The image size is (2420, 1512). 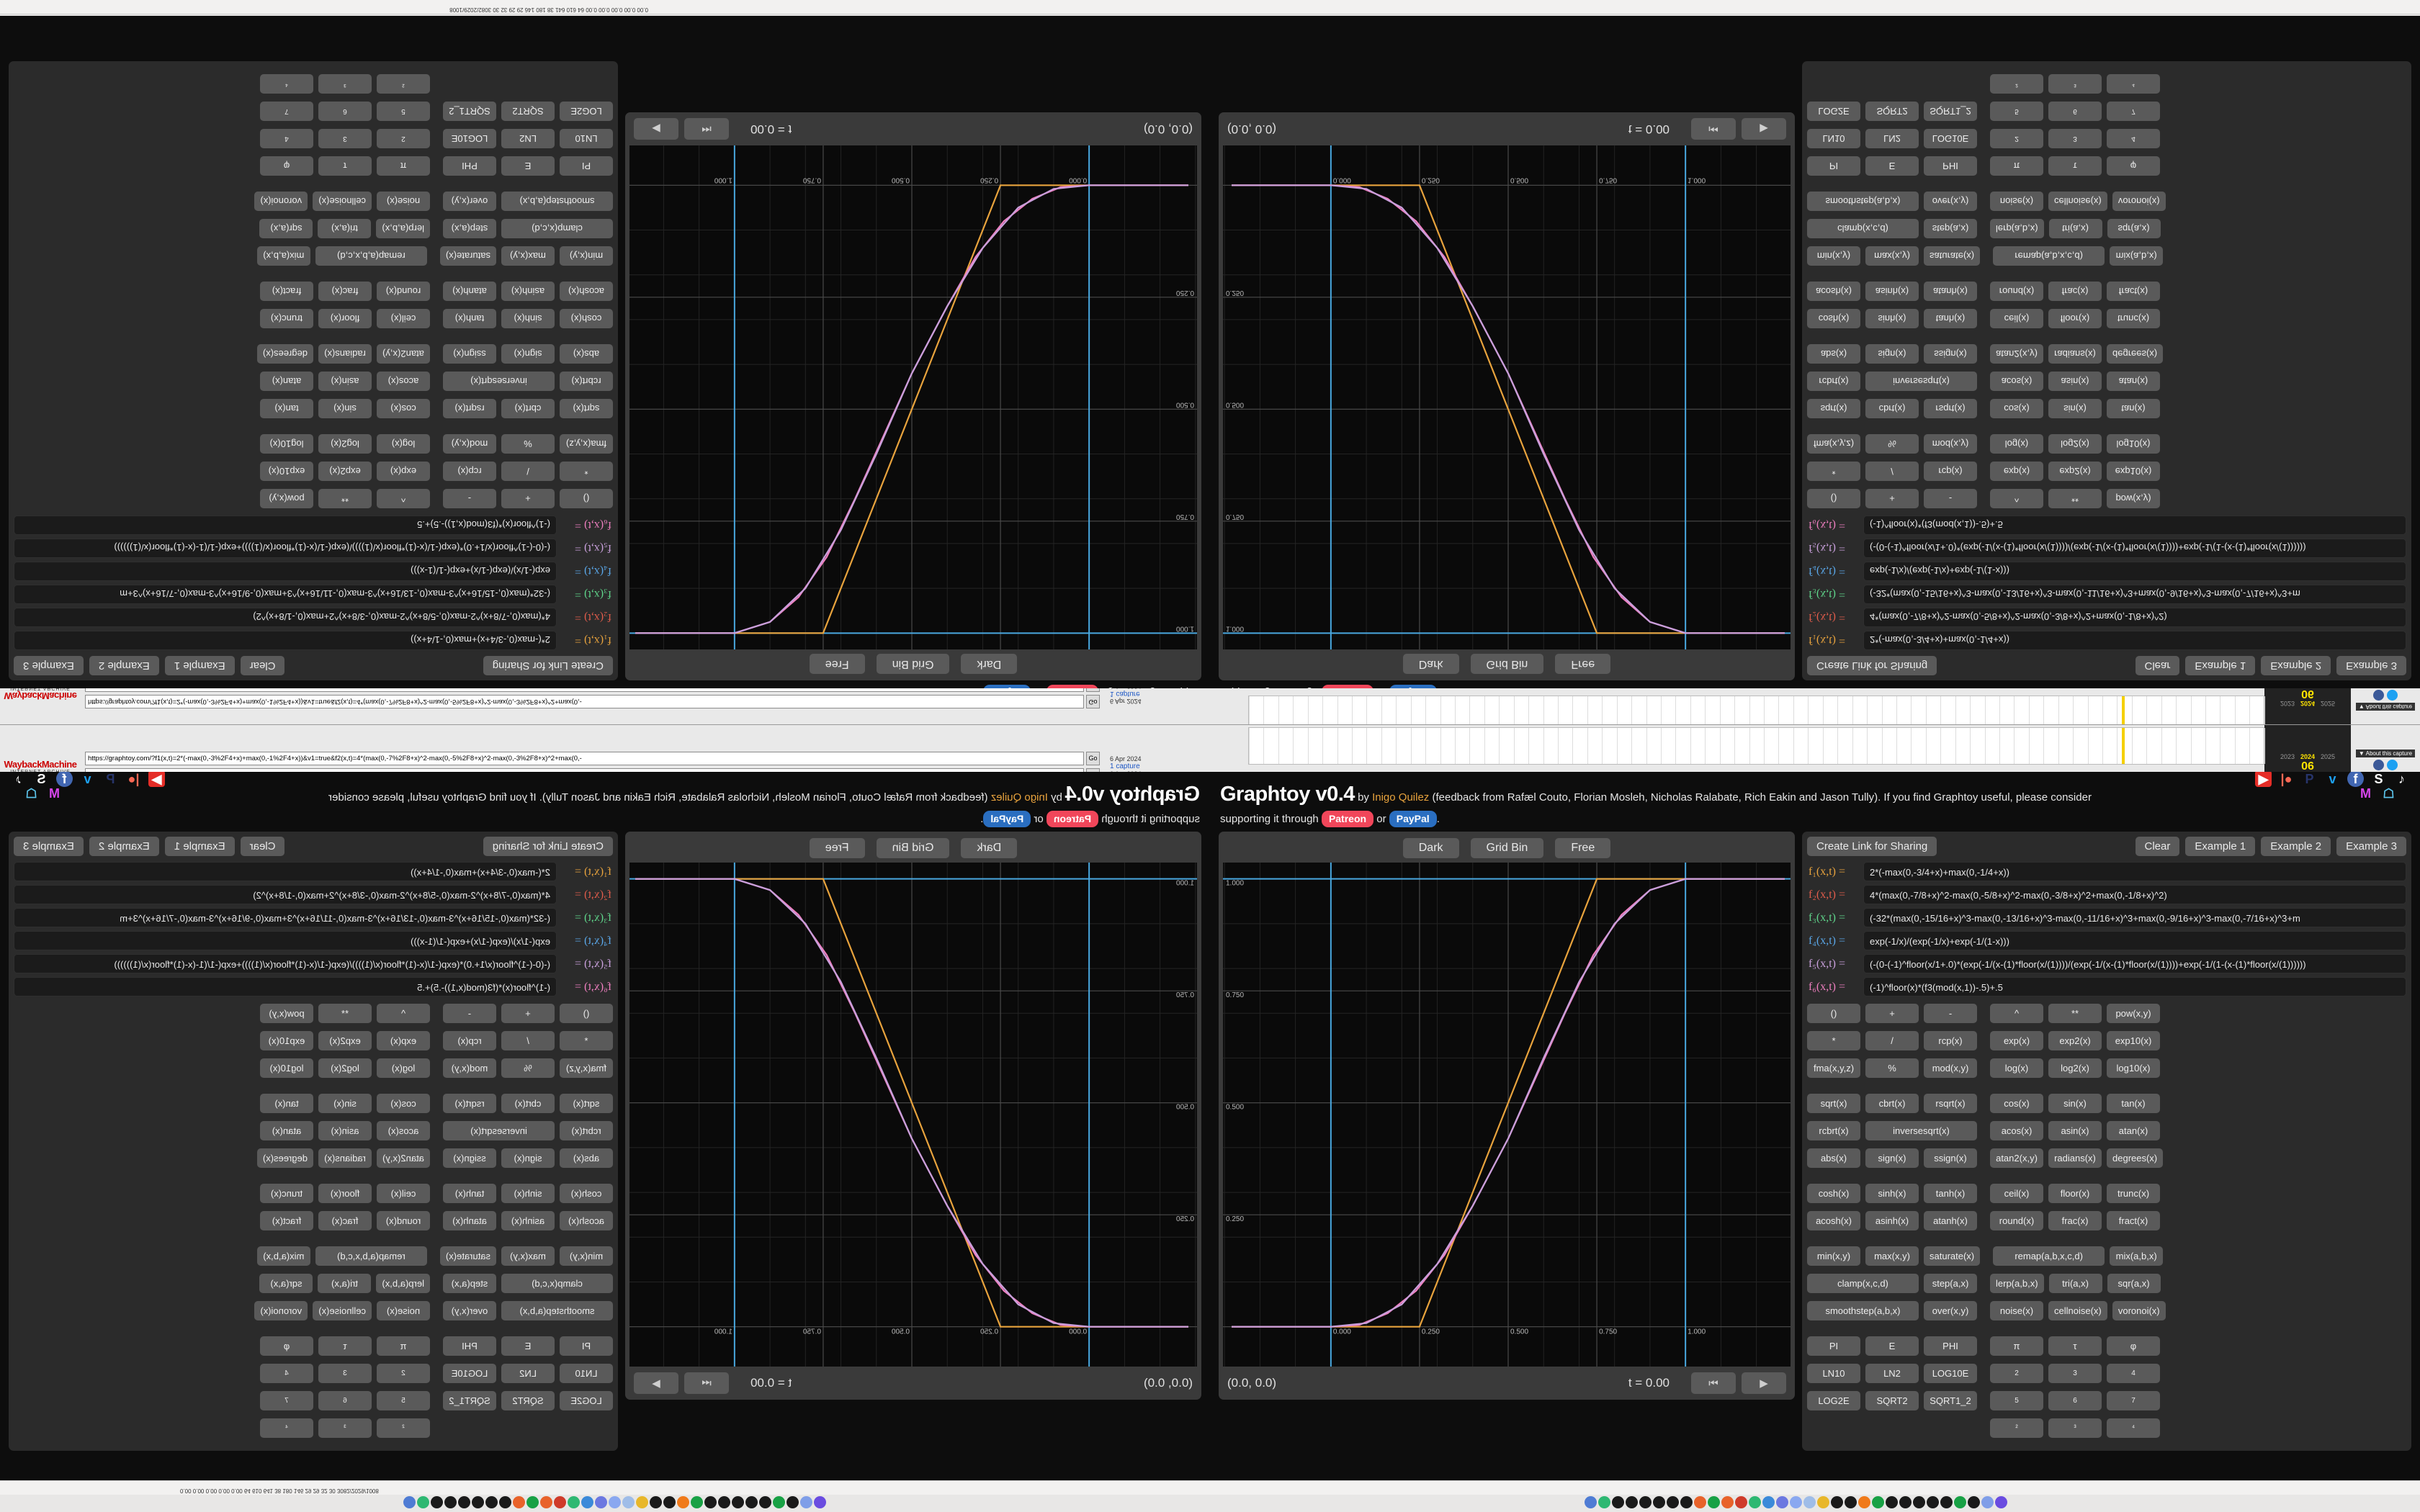 What do you see at coordinates (2296, 665) in the screenshot?
I see `example-2-button: Example 2` at bounding box center [2296, 665].